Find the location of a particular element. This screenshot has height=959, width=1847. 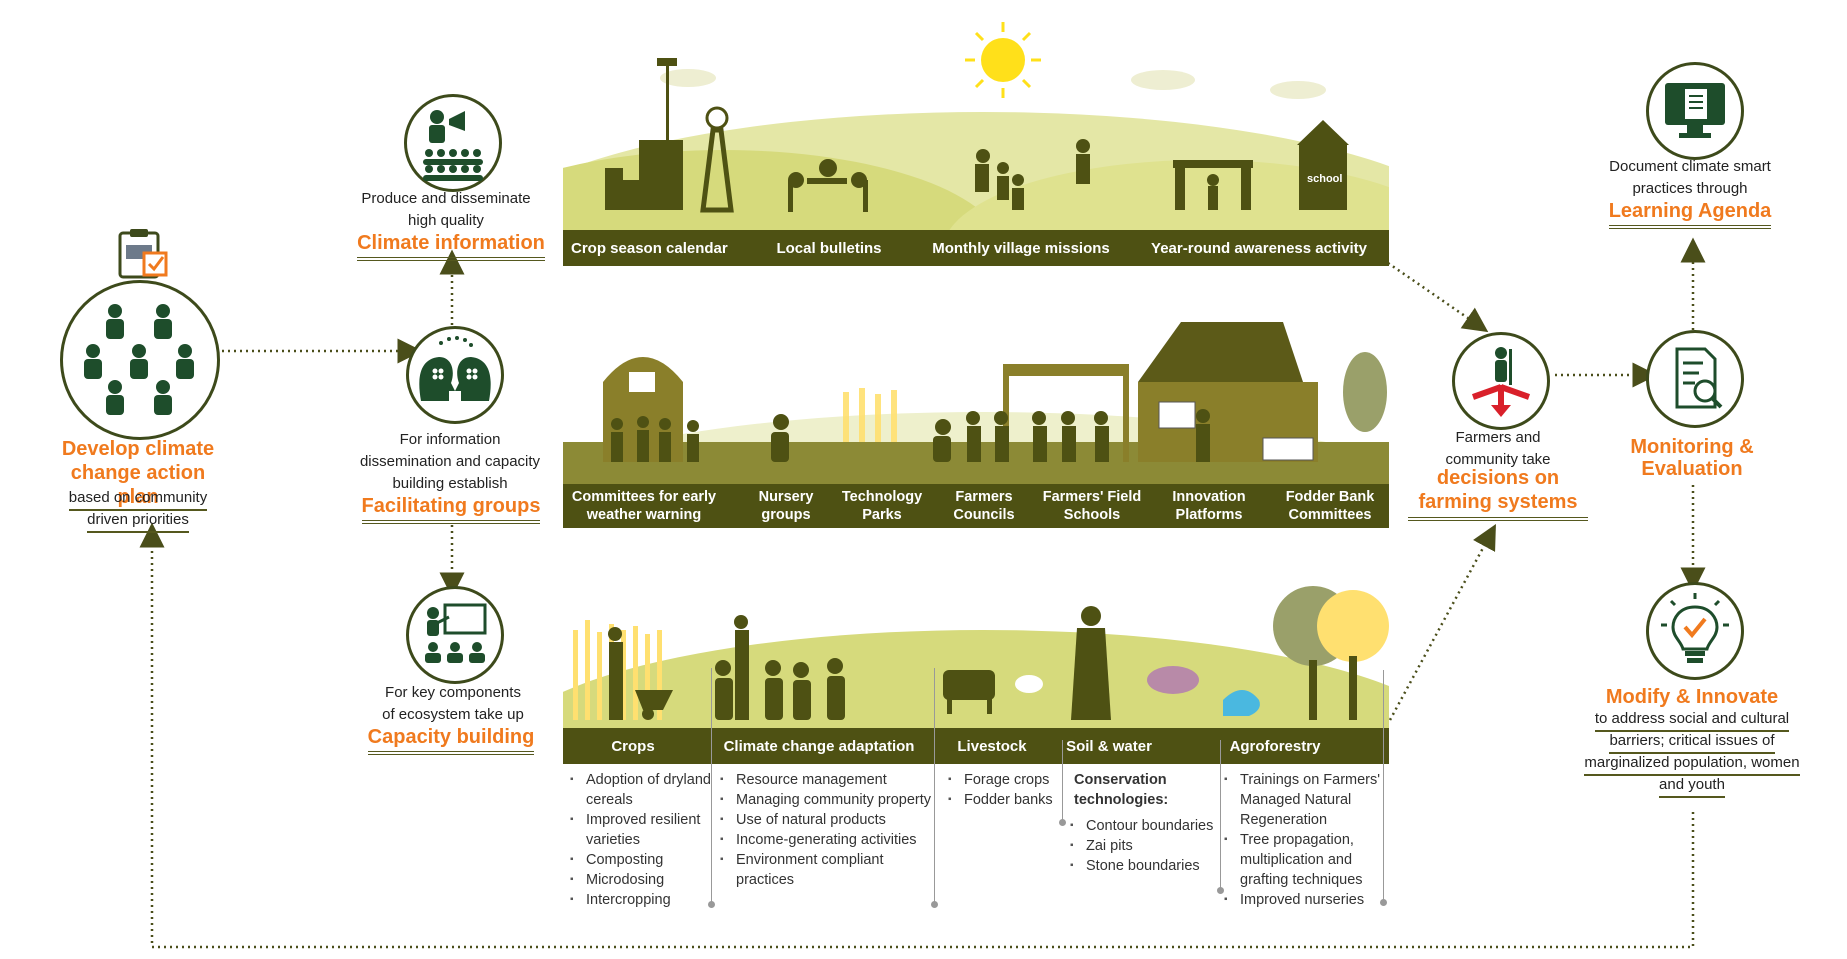

facilitating-scene is located at coordinates (976, 398).